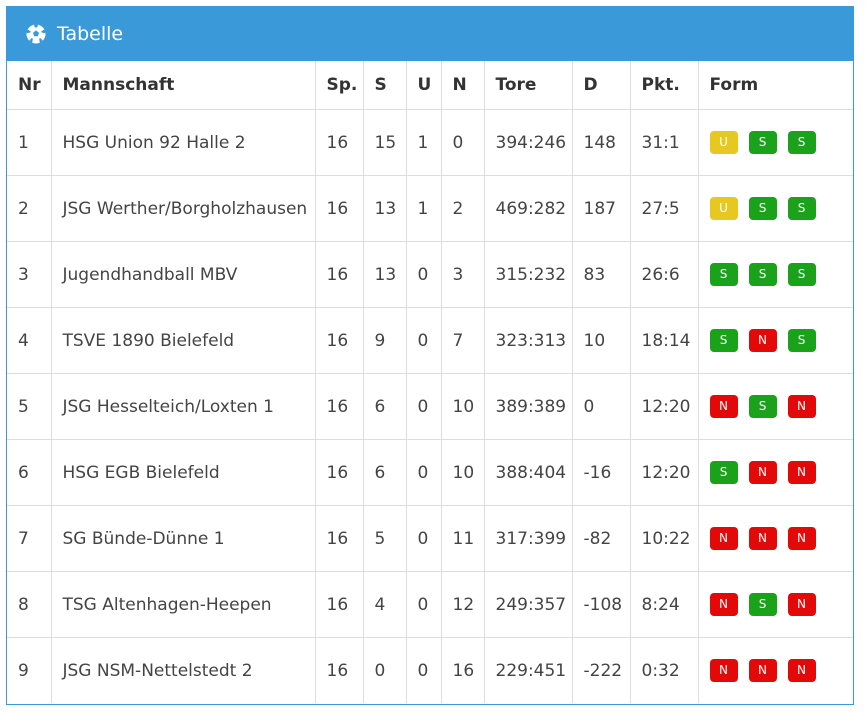 The width and height of the screenshot is (868, 717). Describe the element at coordinates (528, 142) in the screenshot. I see `cell-tore: 394:246` at that location.